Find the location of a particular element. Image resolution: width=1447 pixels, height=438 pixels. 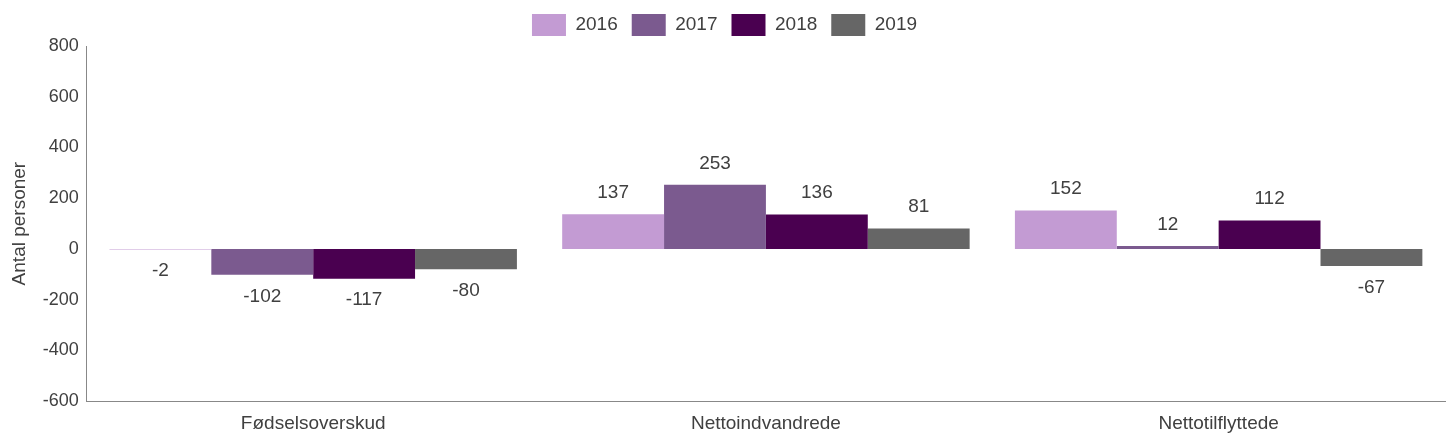

data-label: -102 is located at coordinates (262, 295).